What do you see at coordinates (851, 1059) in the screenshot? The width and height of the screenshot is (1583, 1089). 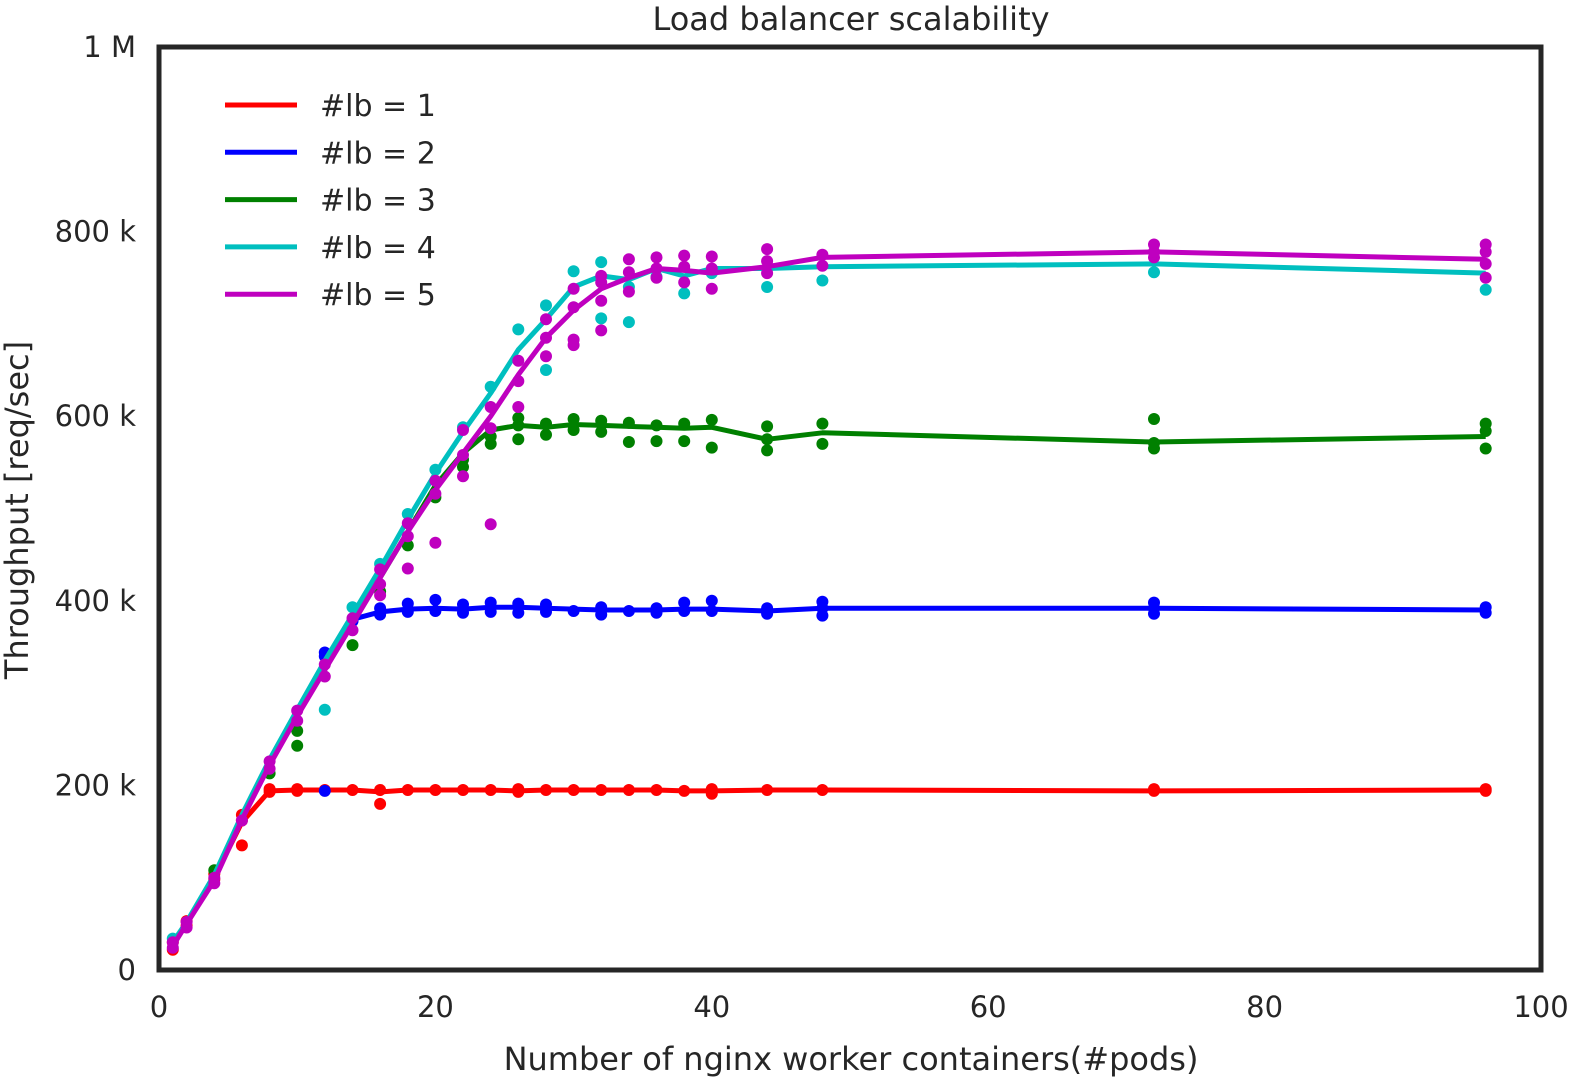 I see `x-axis-label: Number of nginx worker containers(#pods)` at bounding box center [851, 1059].